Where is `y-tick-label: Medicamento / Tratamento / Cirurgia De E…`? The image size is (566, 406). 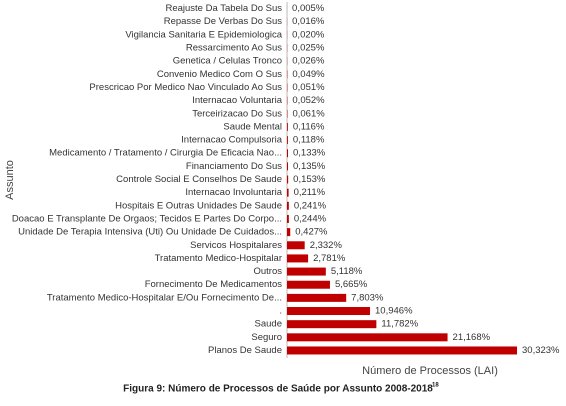
y-tick-label: Medicamento / Tratamento / Cirurgia De E… is located at coordinates (165, 153).